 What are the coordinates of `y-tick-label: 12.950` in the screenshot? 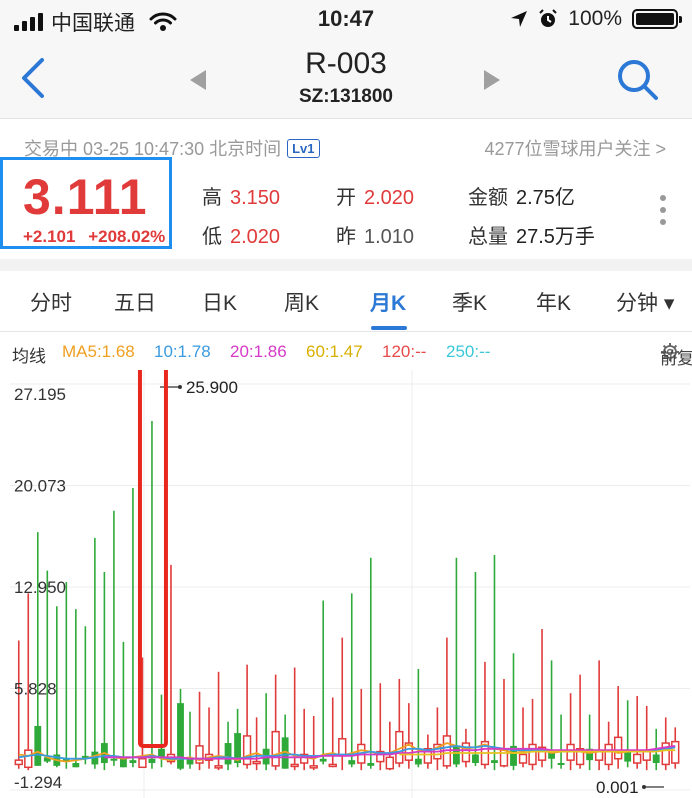 It's located at (40, 587).